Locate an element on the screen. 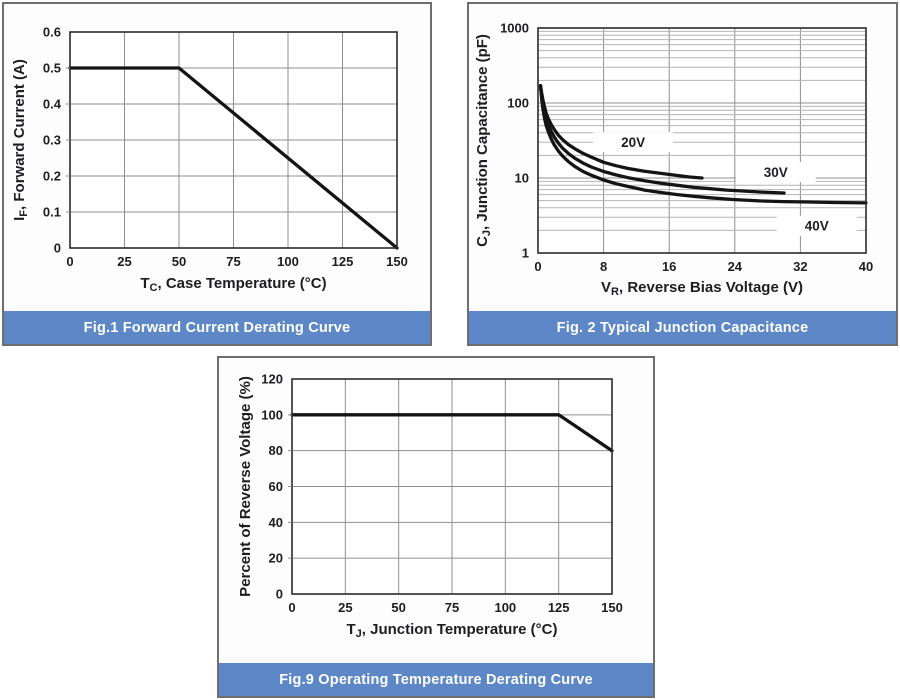 Image resolution: width=900 pixels, height=700 pixels. y-axis-title: IF, Forward Current (A) is located at coordinates (20, 140).